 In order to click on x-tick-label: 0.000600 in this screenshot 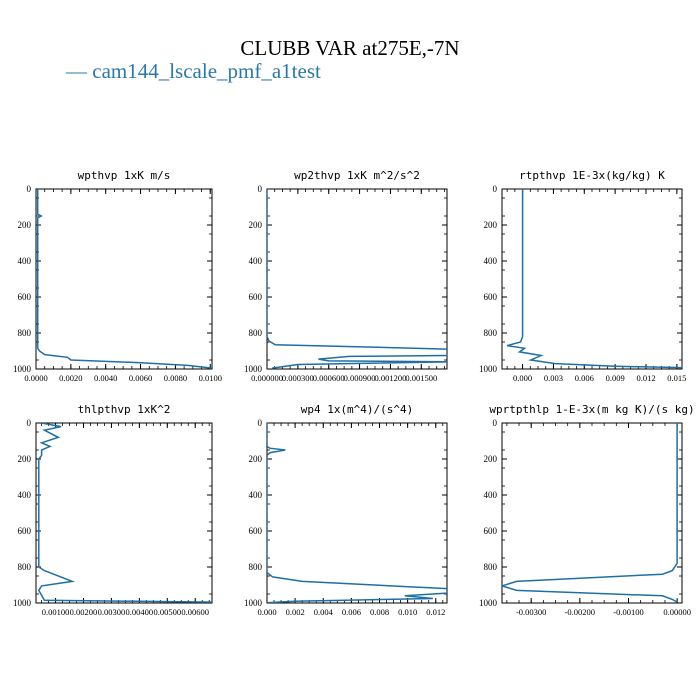, I will do `click(329, 378)`.